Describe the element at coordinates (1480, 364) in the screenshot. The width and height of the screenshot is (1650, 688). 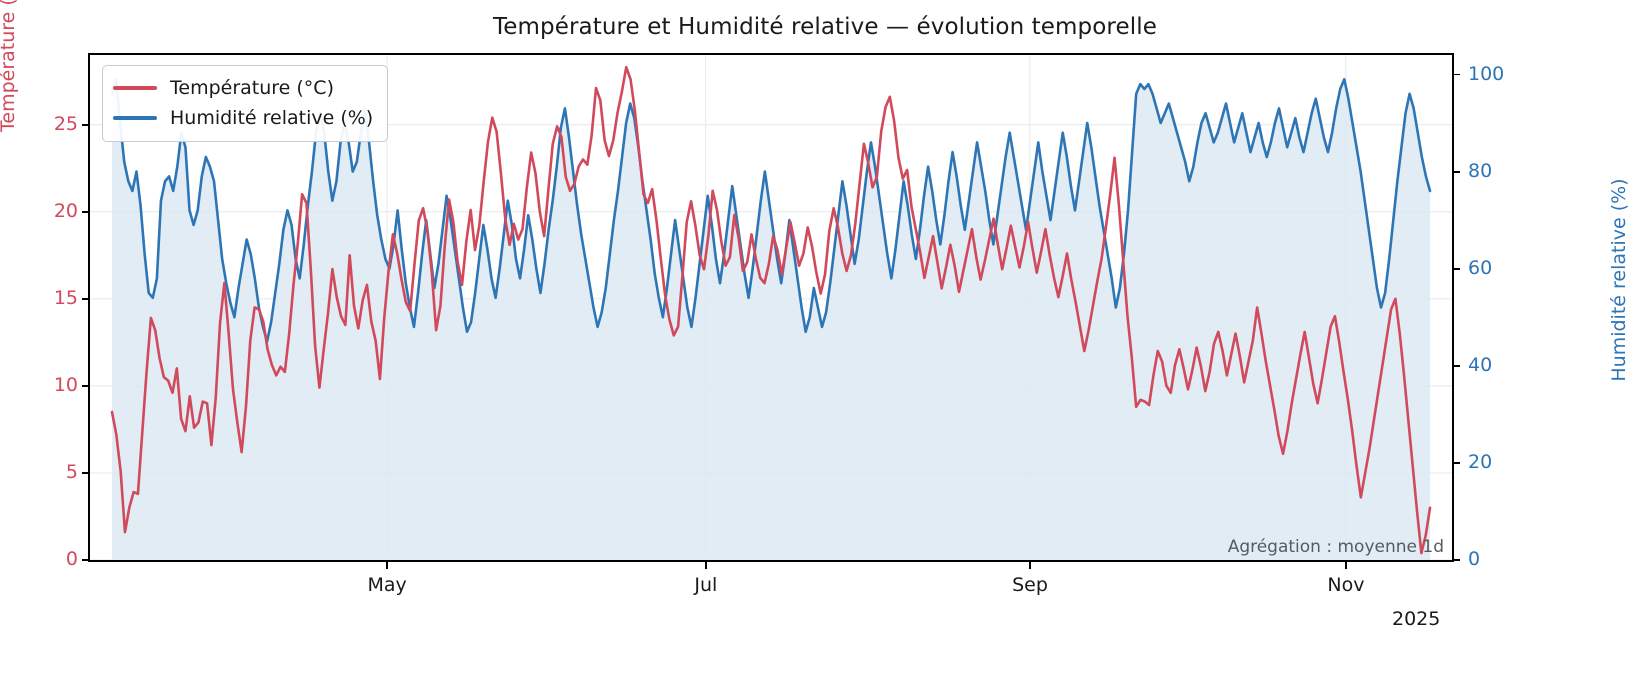
I see `y-tick-right-2: 40` at that location.